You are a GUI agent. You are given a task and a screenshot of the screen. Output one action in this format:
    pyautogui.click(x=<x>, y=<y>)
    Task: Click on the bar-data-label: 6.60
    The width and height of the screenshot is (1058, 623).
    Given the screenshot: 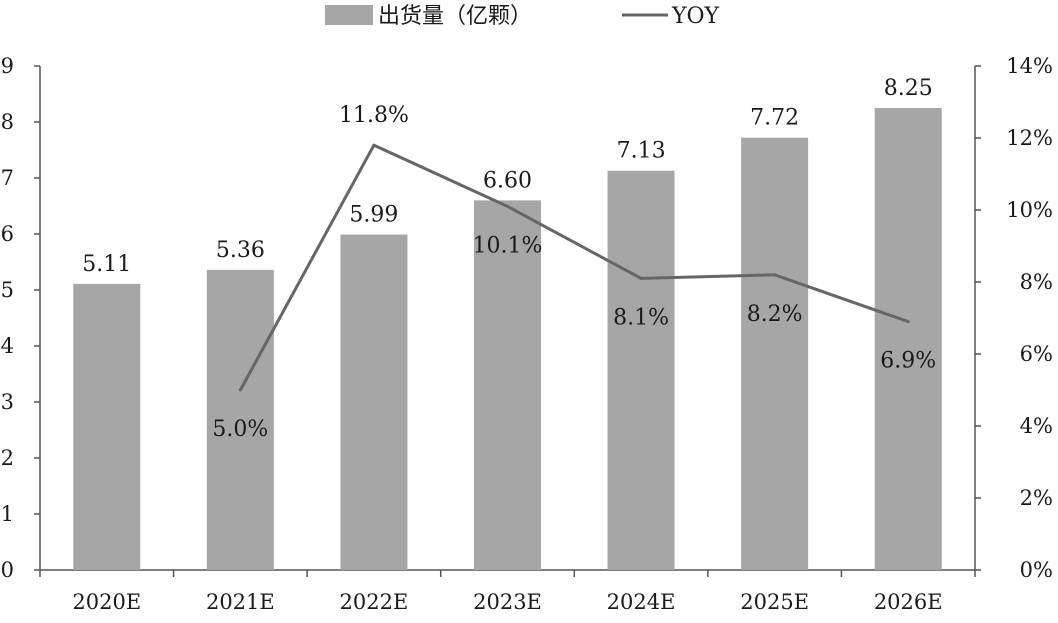 What is the action you would take?
    pyautogui.click(x=507, y=180)
    